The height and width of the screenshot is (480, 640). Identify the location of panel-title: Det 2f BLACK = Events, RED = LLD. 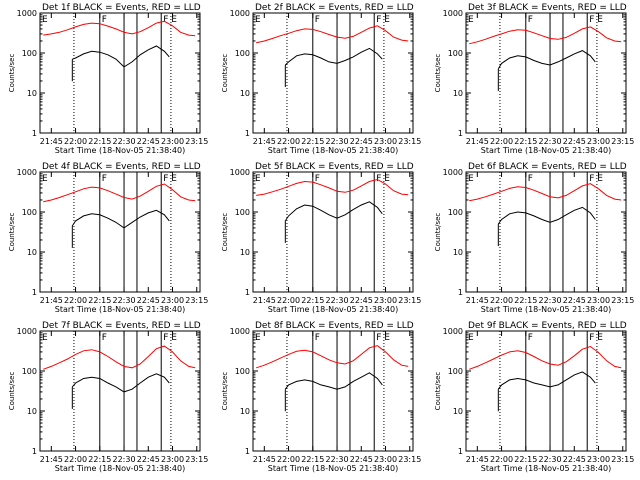
(334, 8).